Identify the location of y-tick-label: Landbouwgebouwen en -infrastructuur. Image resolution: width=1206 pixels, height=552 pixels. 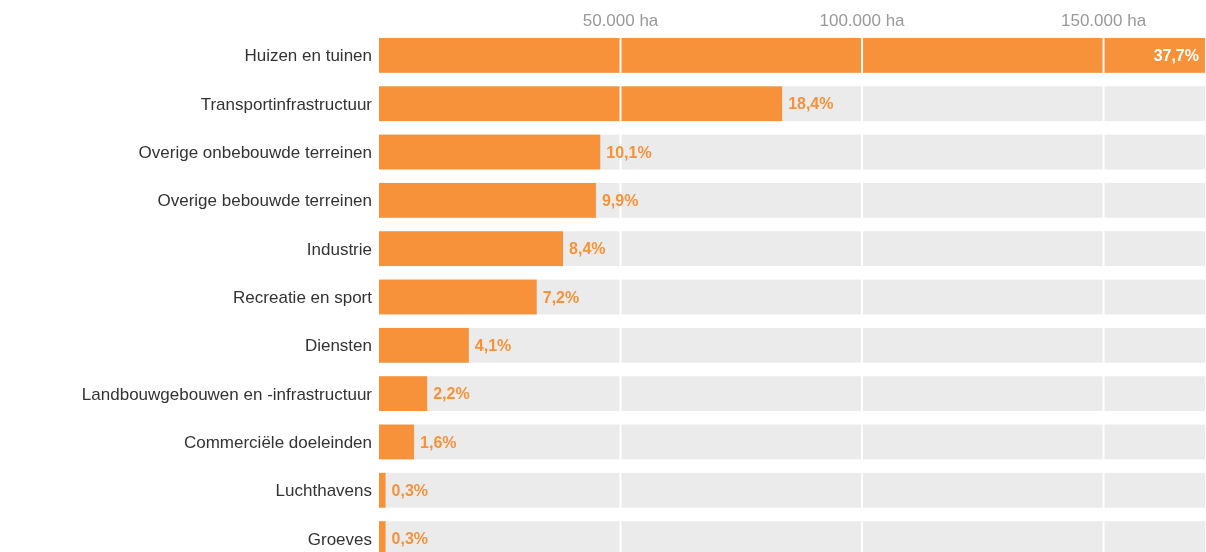
(227, 394).